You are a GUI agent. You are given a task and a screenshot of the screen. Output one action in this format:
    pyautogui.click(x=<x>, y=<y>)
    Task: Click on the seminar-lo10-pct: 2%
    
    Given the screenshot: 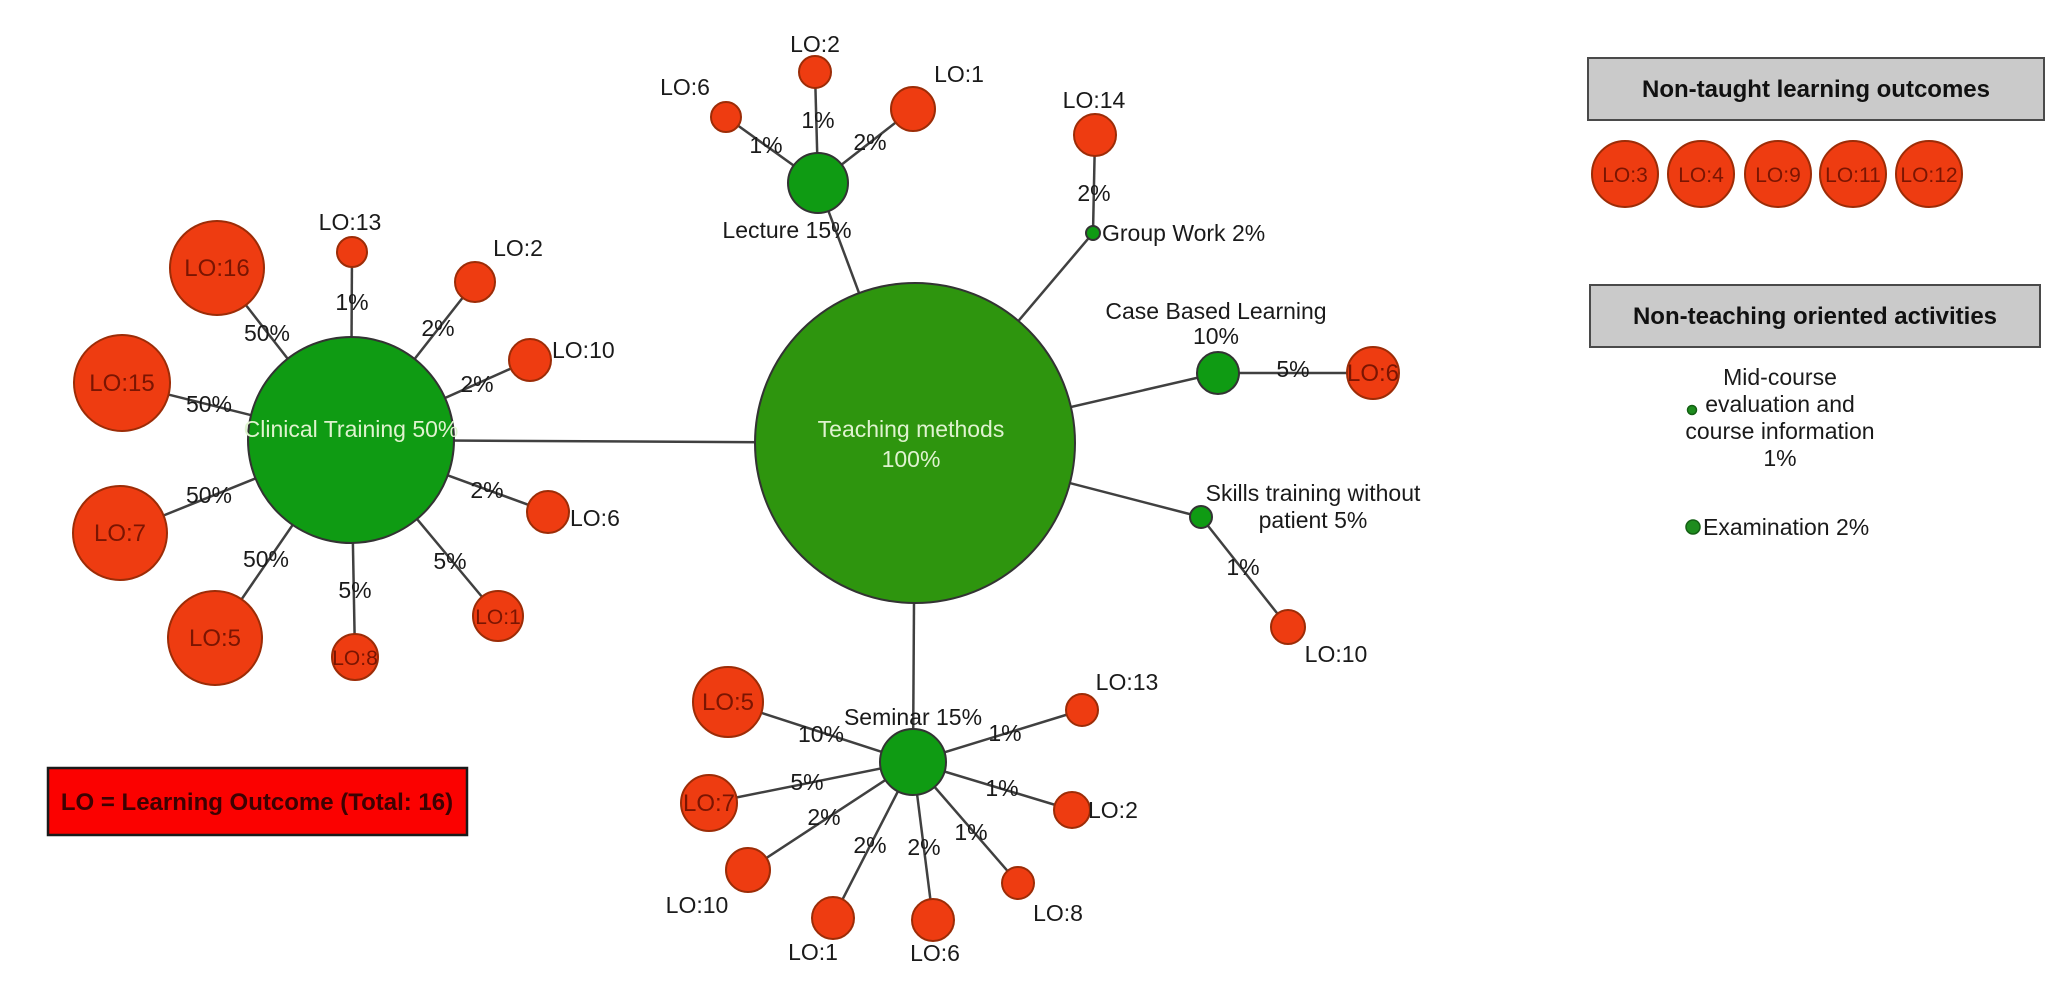 What is the action you would take?
    pyautogui.click(x=823, y=817)
    